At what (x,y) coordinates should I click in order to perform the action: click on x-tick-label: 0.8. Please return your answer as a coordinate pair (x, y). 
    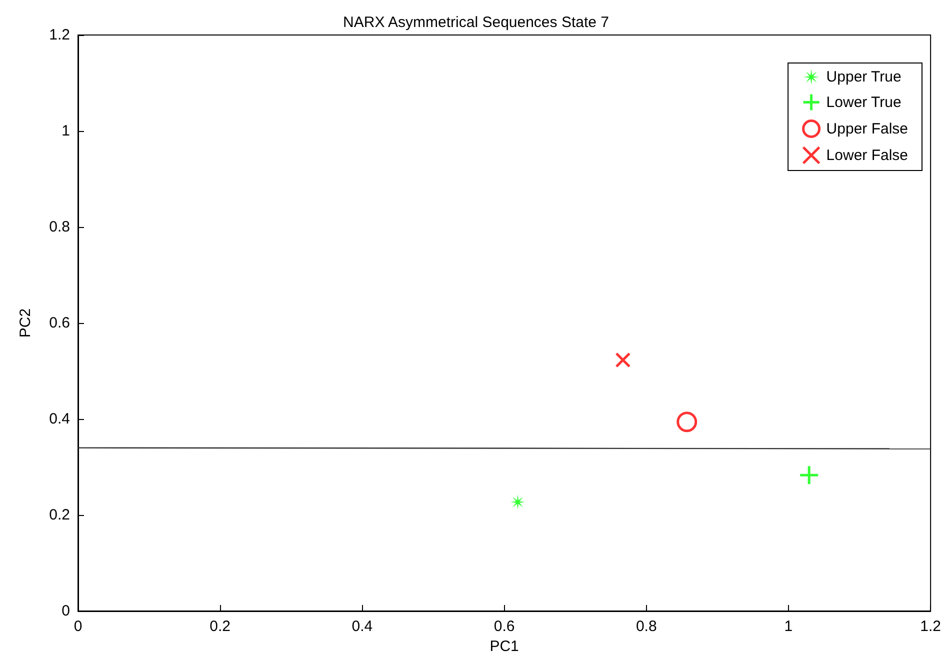
    Looking at the image, I should click on (646, 626).